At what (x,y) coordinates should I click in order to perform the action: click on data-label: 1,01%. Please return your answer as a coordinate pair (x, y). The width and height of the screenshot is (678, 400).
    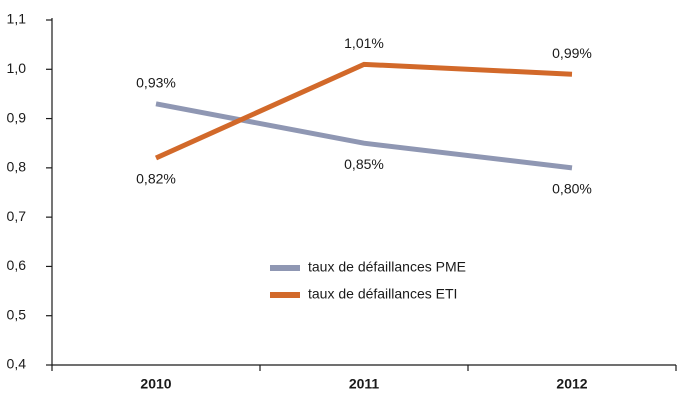
    Looking at the image, I should click on (364, 43).